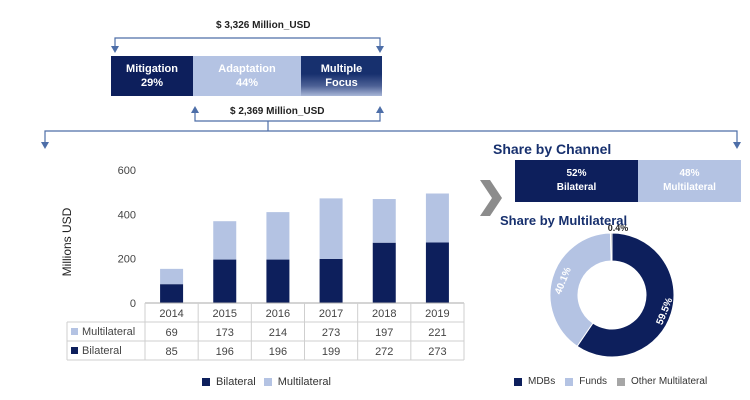  What do you see at coordinates (384, 314) in the screenshot?
I see `x-tick-label: 2018` at bounding box center [384, 314].